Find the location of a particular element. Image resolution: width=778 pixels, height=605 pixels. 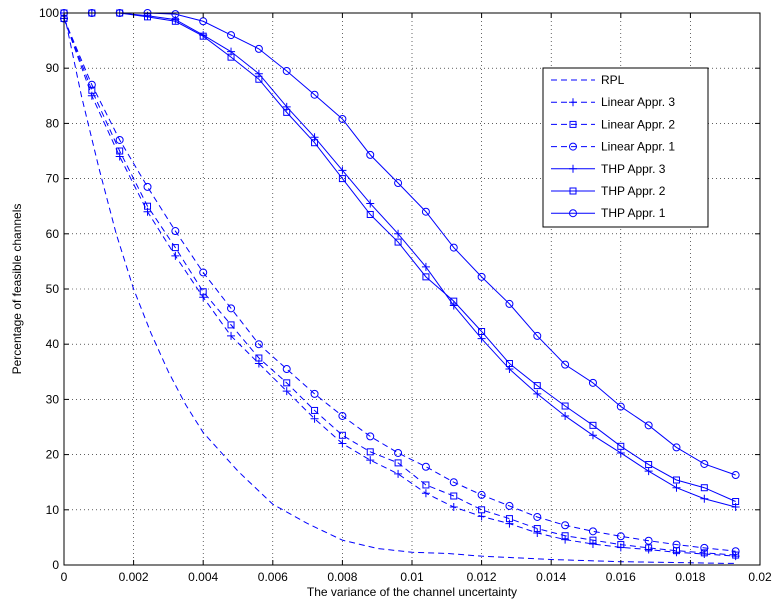

legend-label: THP Appr. 2 is located at coordinates (633, 191).